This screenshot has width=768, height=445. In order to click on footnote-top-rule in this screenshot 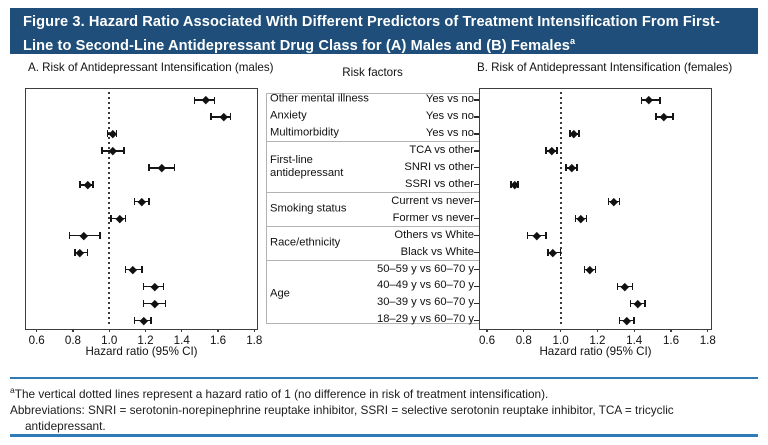, I will do `click(384, 378)`.